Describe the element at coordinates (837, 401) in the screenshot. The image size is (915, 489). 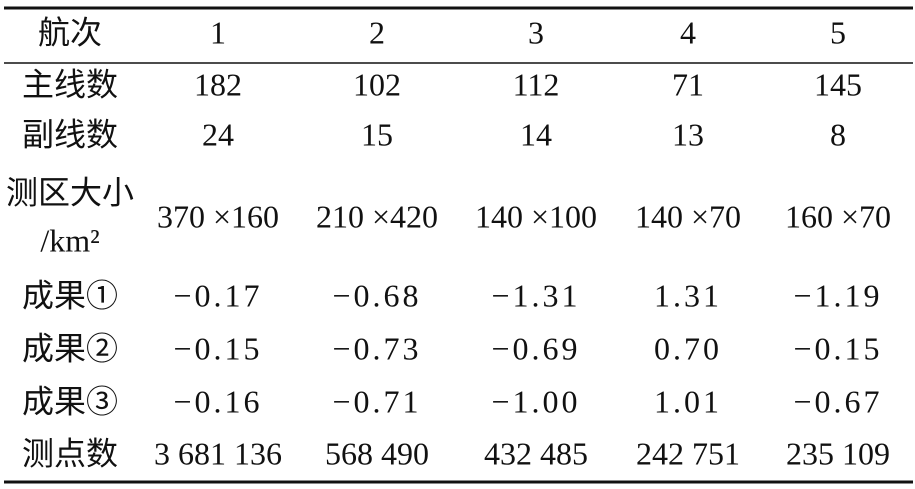
I see `cell: −0.67` at that location.